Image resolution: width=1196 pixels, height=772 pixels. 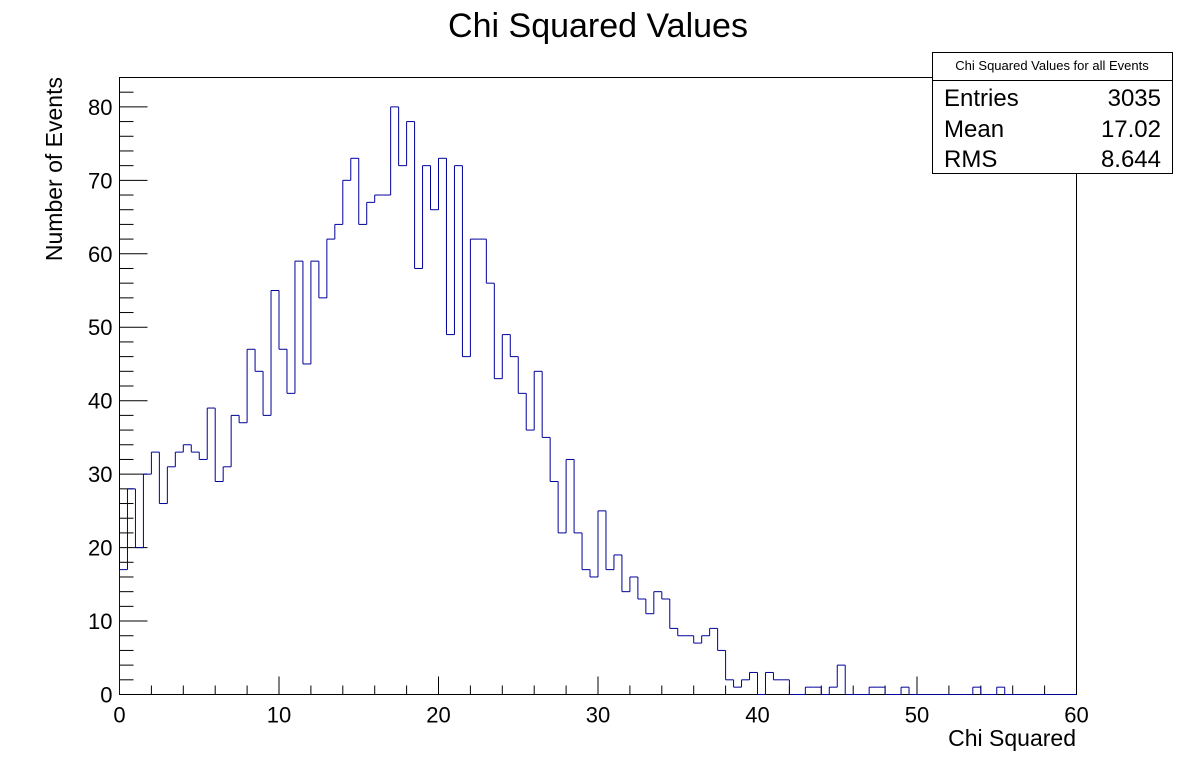 What do you see at coordinates (279, 715) in the screenshot?
I see `x-tick-label: 10` at bounding box center [279, 715].